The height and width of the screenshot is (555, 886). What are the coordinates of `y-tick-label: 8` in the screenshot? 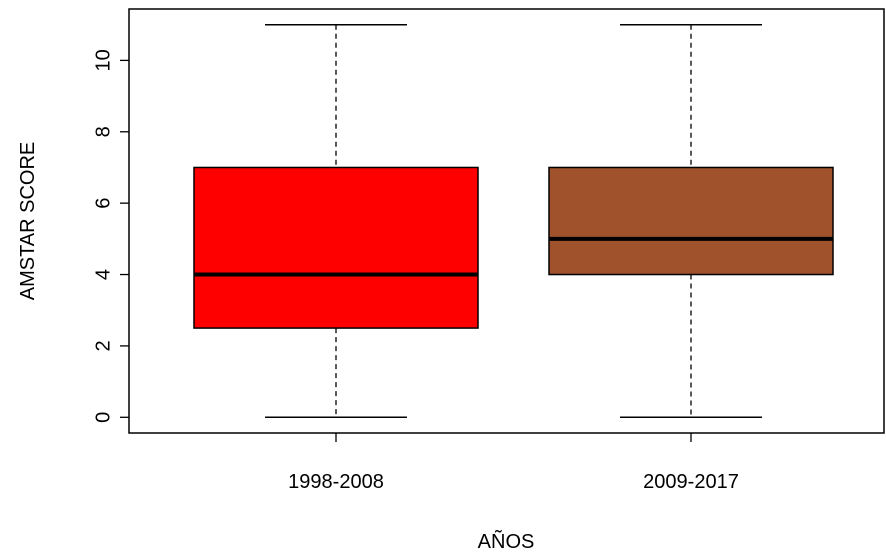 It's located at (103, 131).